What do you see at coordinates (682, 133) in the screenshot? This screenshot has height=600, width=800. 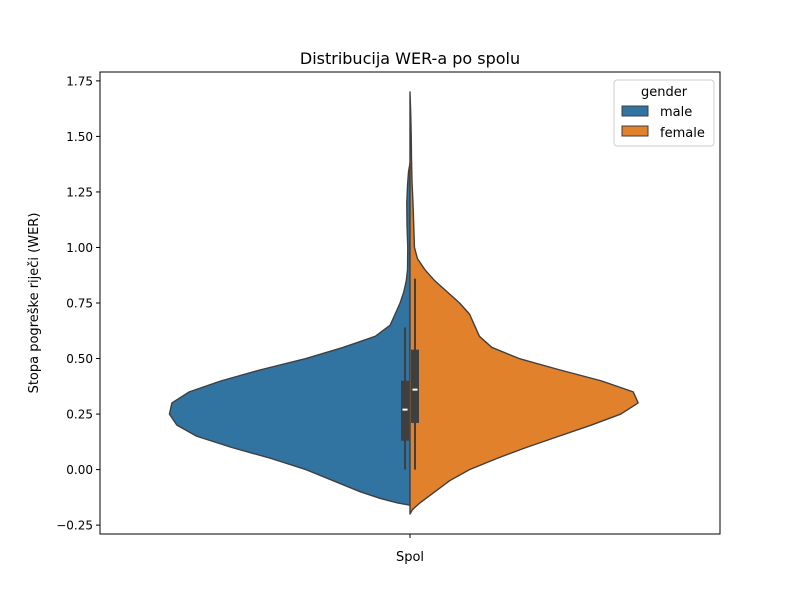 I see `legend-label-female: female` at bounding box center [682, 133].